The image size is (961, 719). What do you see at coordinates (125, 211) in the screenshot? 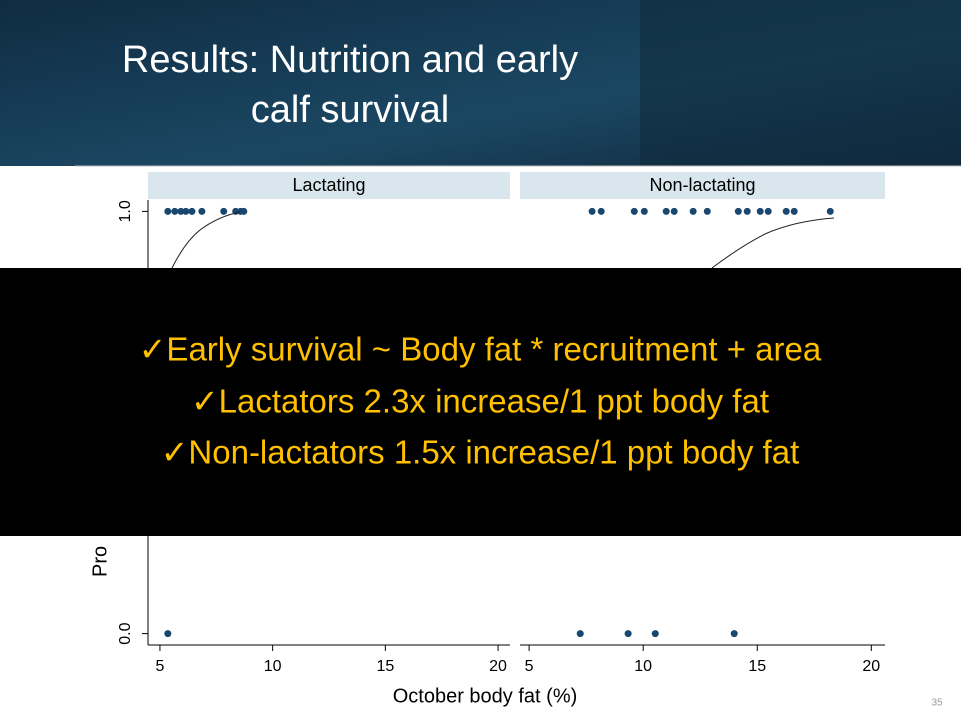
I see `y-tick-label: 1.0` at bounding box center [125, 211].